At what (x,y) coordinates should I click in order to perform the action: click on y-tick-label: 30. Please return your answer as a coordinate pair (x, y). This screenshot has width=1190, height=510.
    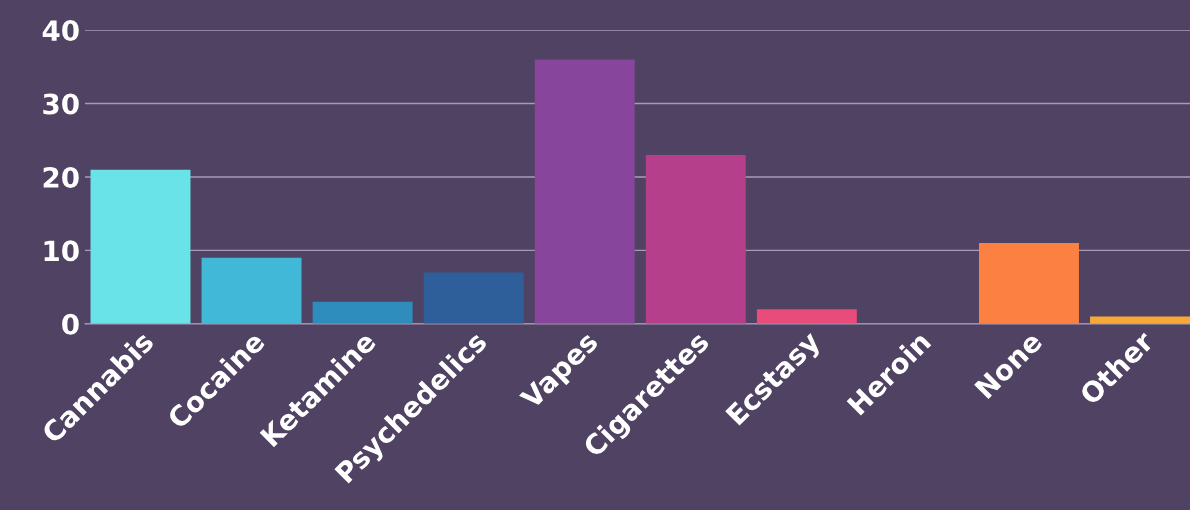
    Looking at the image, I should click on (61, 104).